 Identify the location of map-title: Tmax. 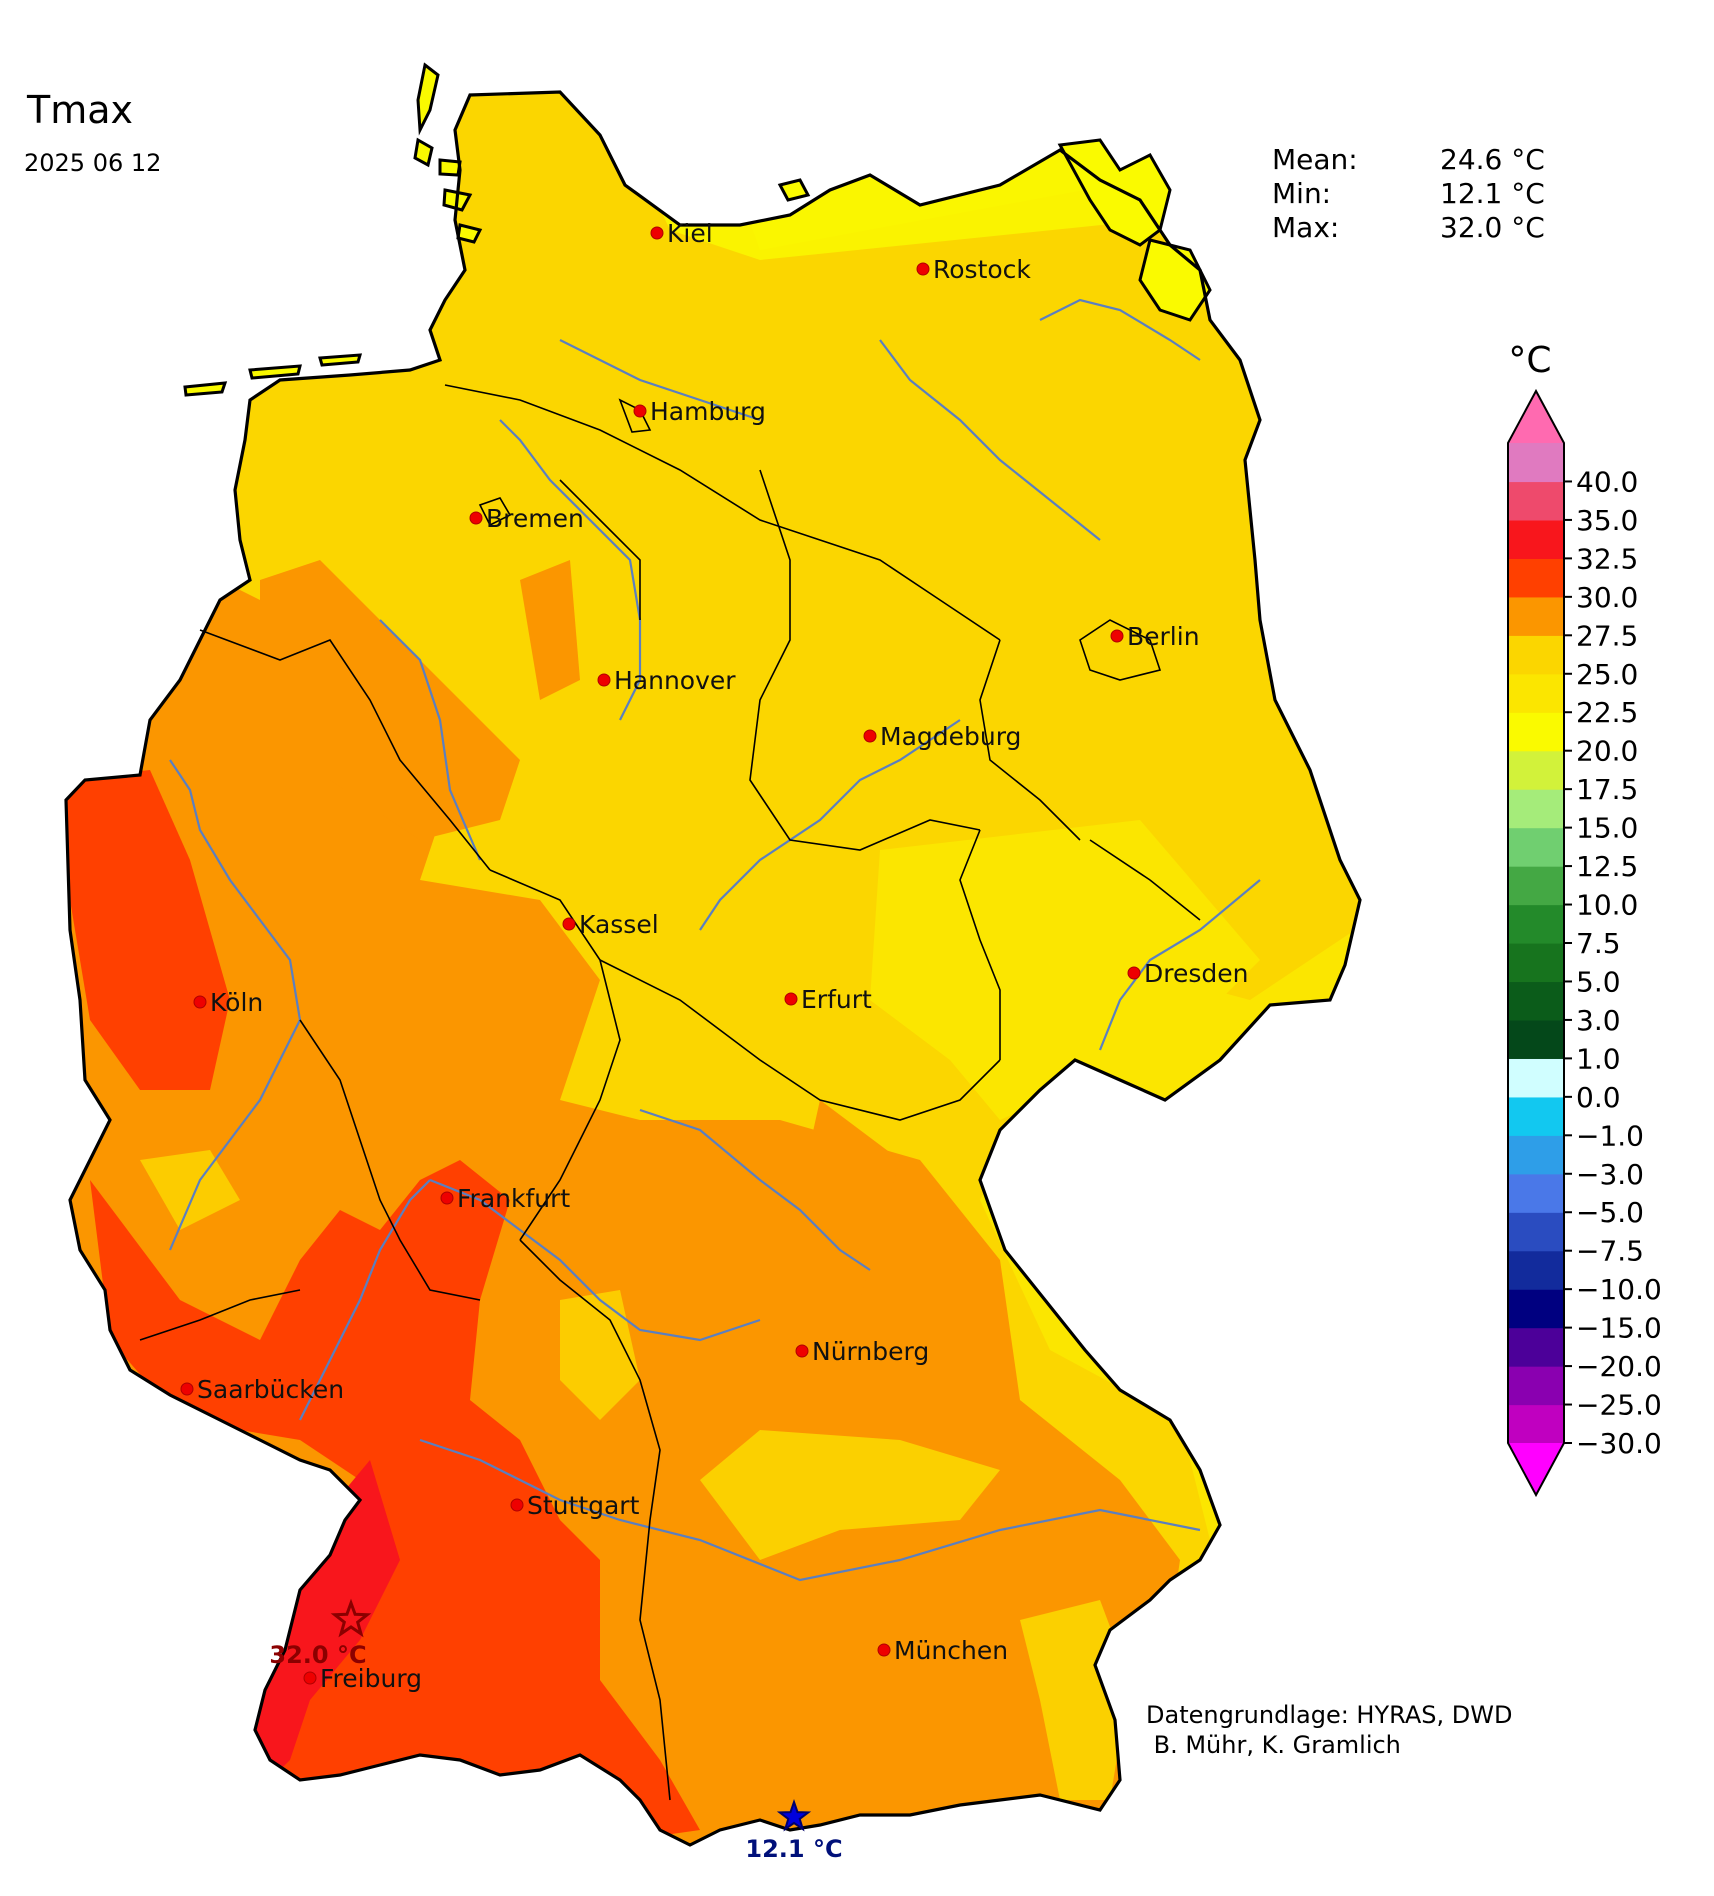
(80, 110).